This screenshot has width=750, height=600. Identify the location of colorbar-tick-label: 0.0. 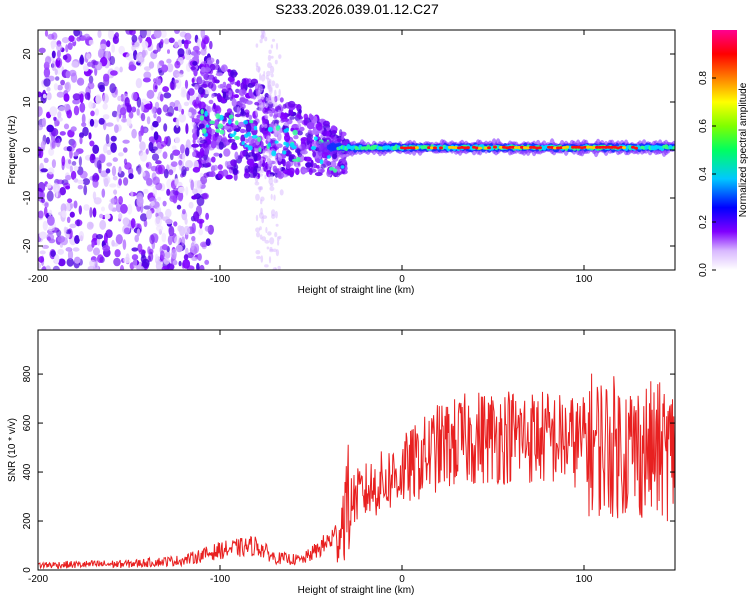
(703, 270).